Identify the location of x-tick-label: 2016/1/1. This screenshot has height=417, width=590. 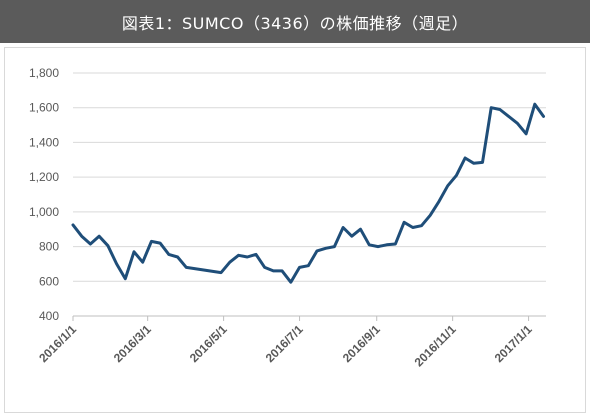
(57, 343).